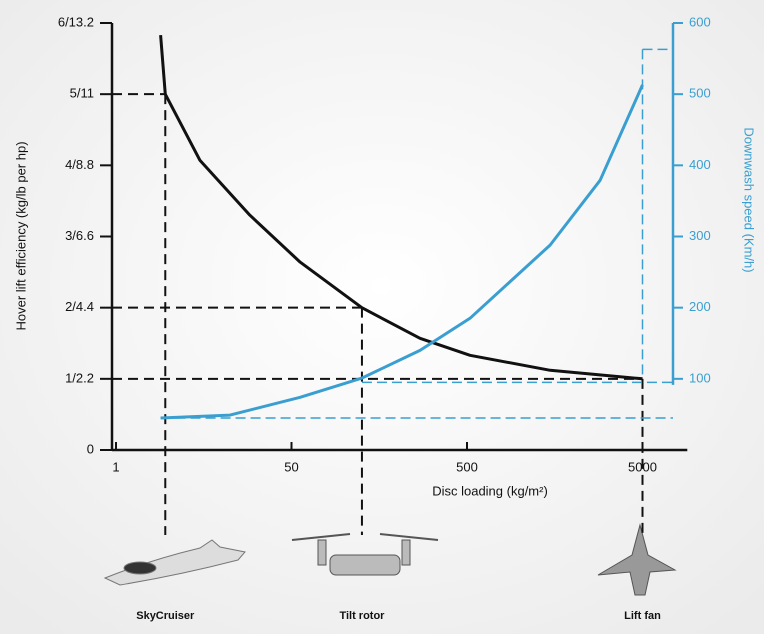  I want to click on aircraft-label: SkyCruiser, so click(165, 616).